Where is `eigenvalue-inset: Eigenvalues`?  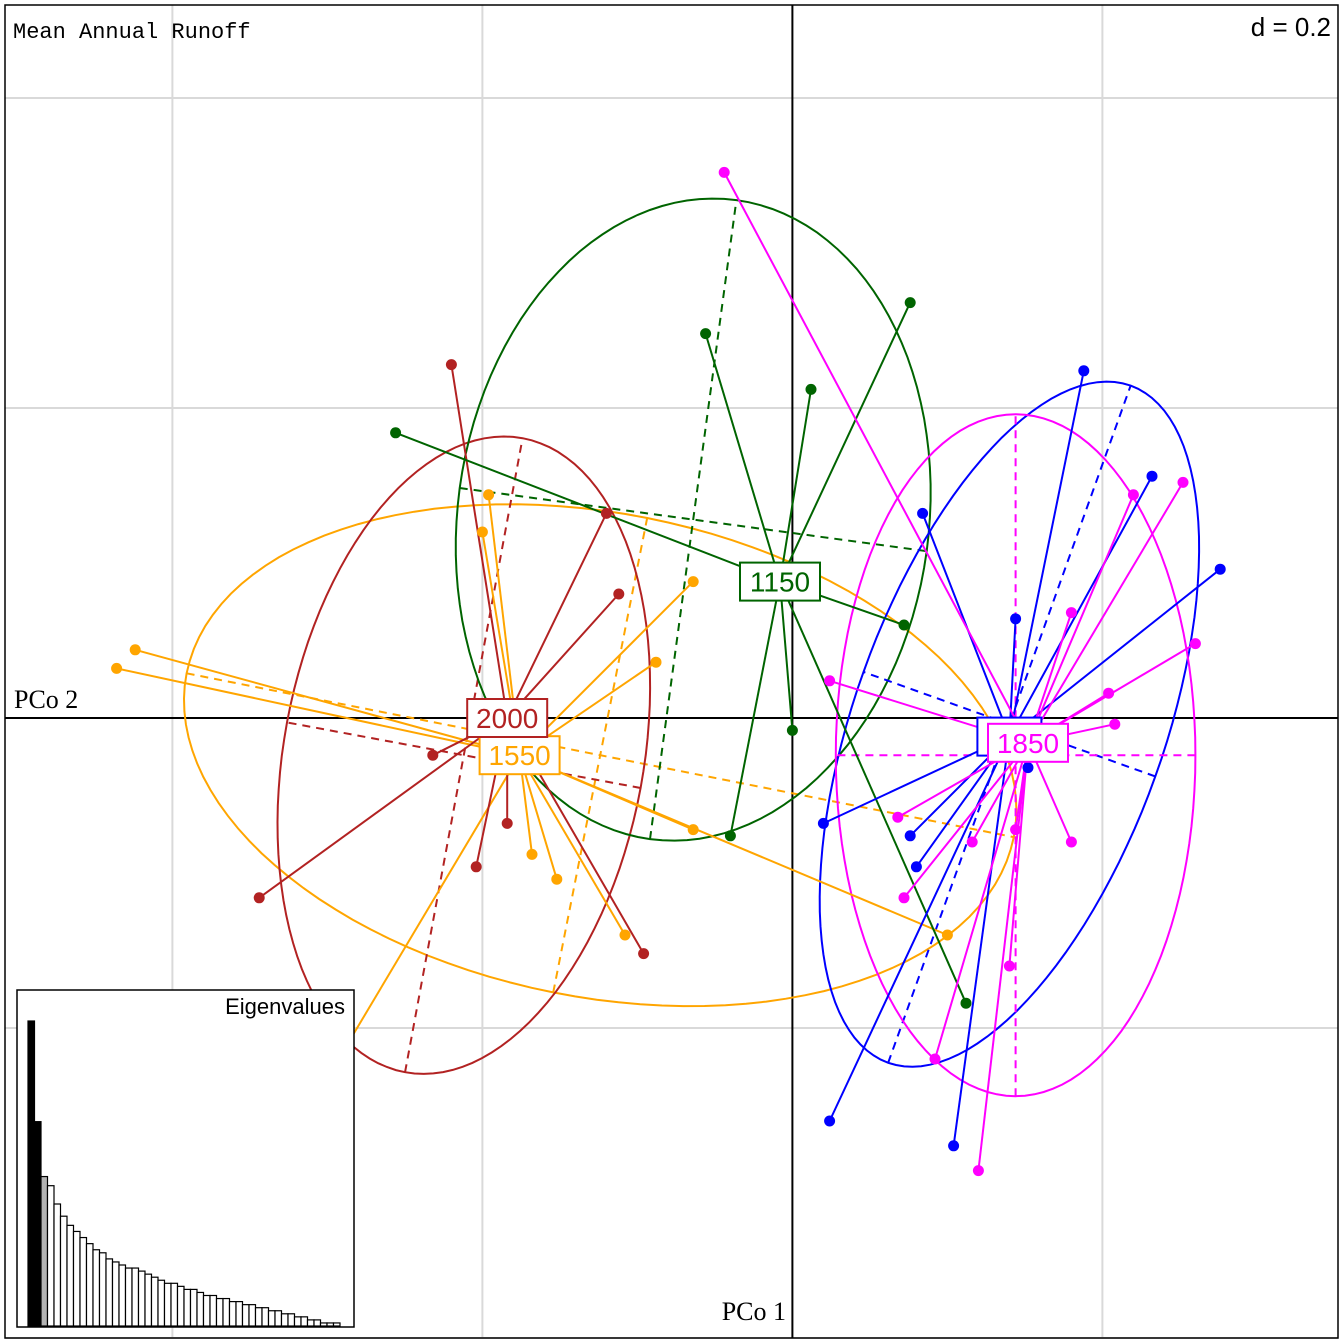 eigenvalue-inset: Eigenvalues is located at coordinates (185, 1158).